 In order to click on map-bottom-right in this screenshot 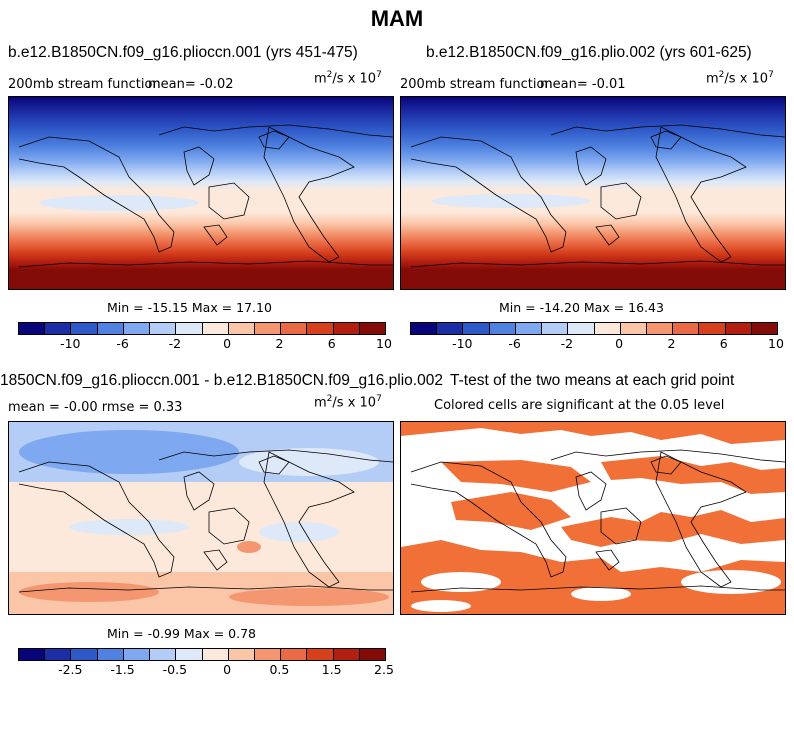, I will do `click(593, 518)`.